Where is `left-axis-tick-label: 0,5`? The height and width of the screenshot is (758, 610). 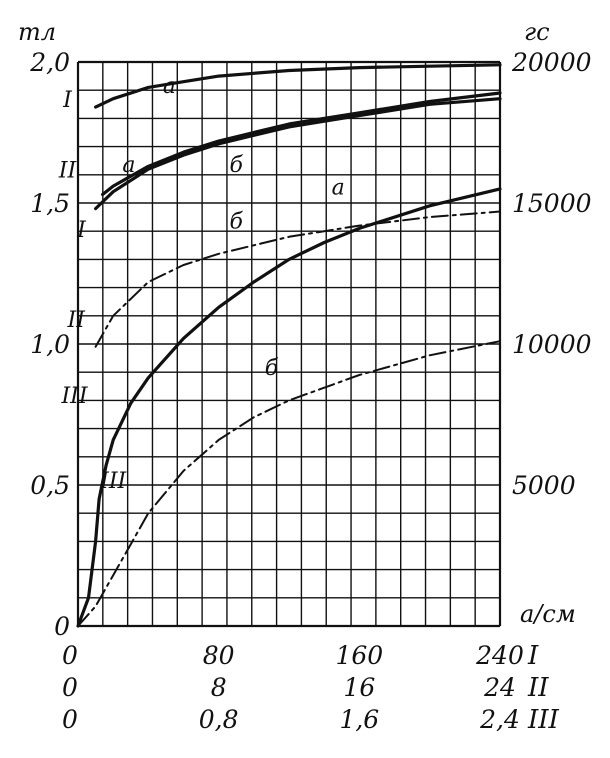
left-axis-tick-label: 0,5 is located at coordinates (50, 485).